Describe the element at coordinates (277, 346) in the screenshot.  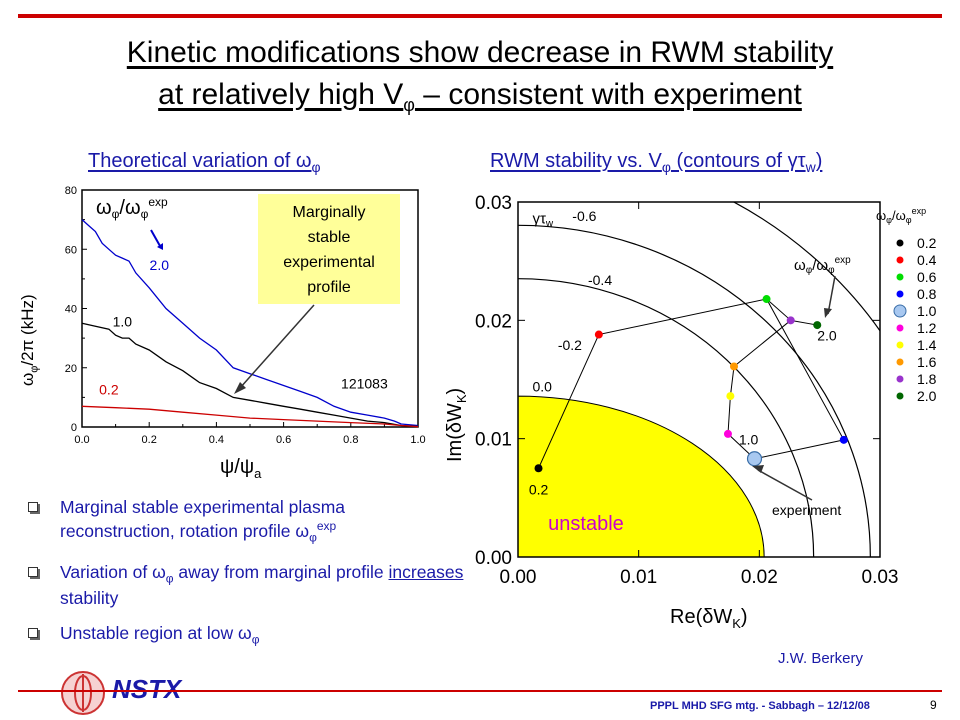
I see `marginal-note-arrow` at that location.